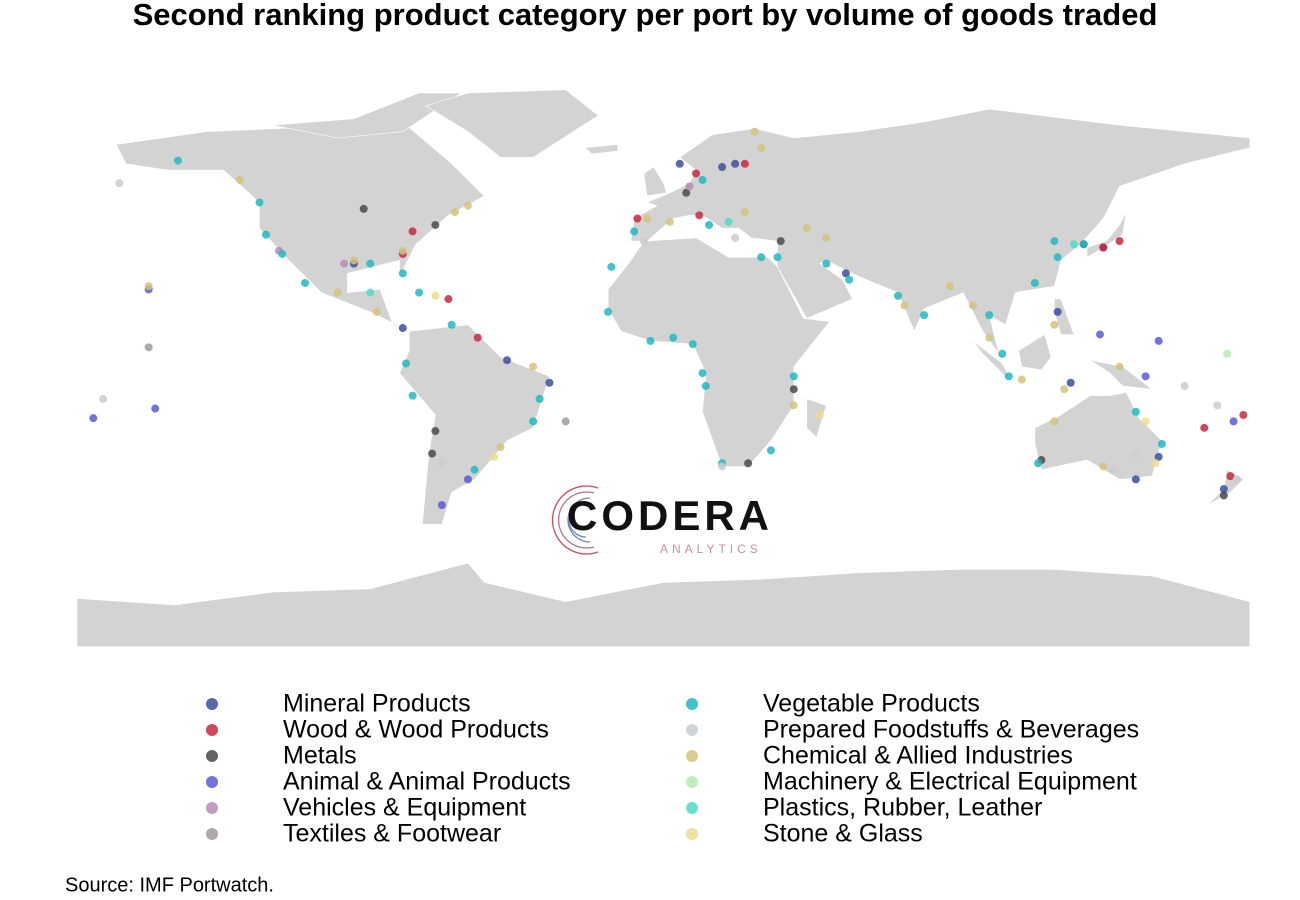  Describe the element at coordinates (416, 730) in the screenshot. I see `legend-label: Wood & Wood Products` at that location.